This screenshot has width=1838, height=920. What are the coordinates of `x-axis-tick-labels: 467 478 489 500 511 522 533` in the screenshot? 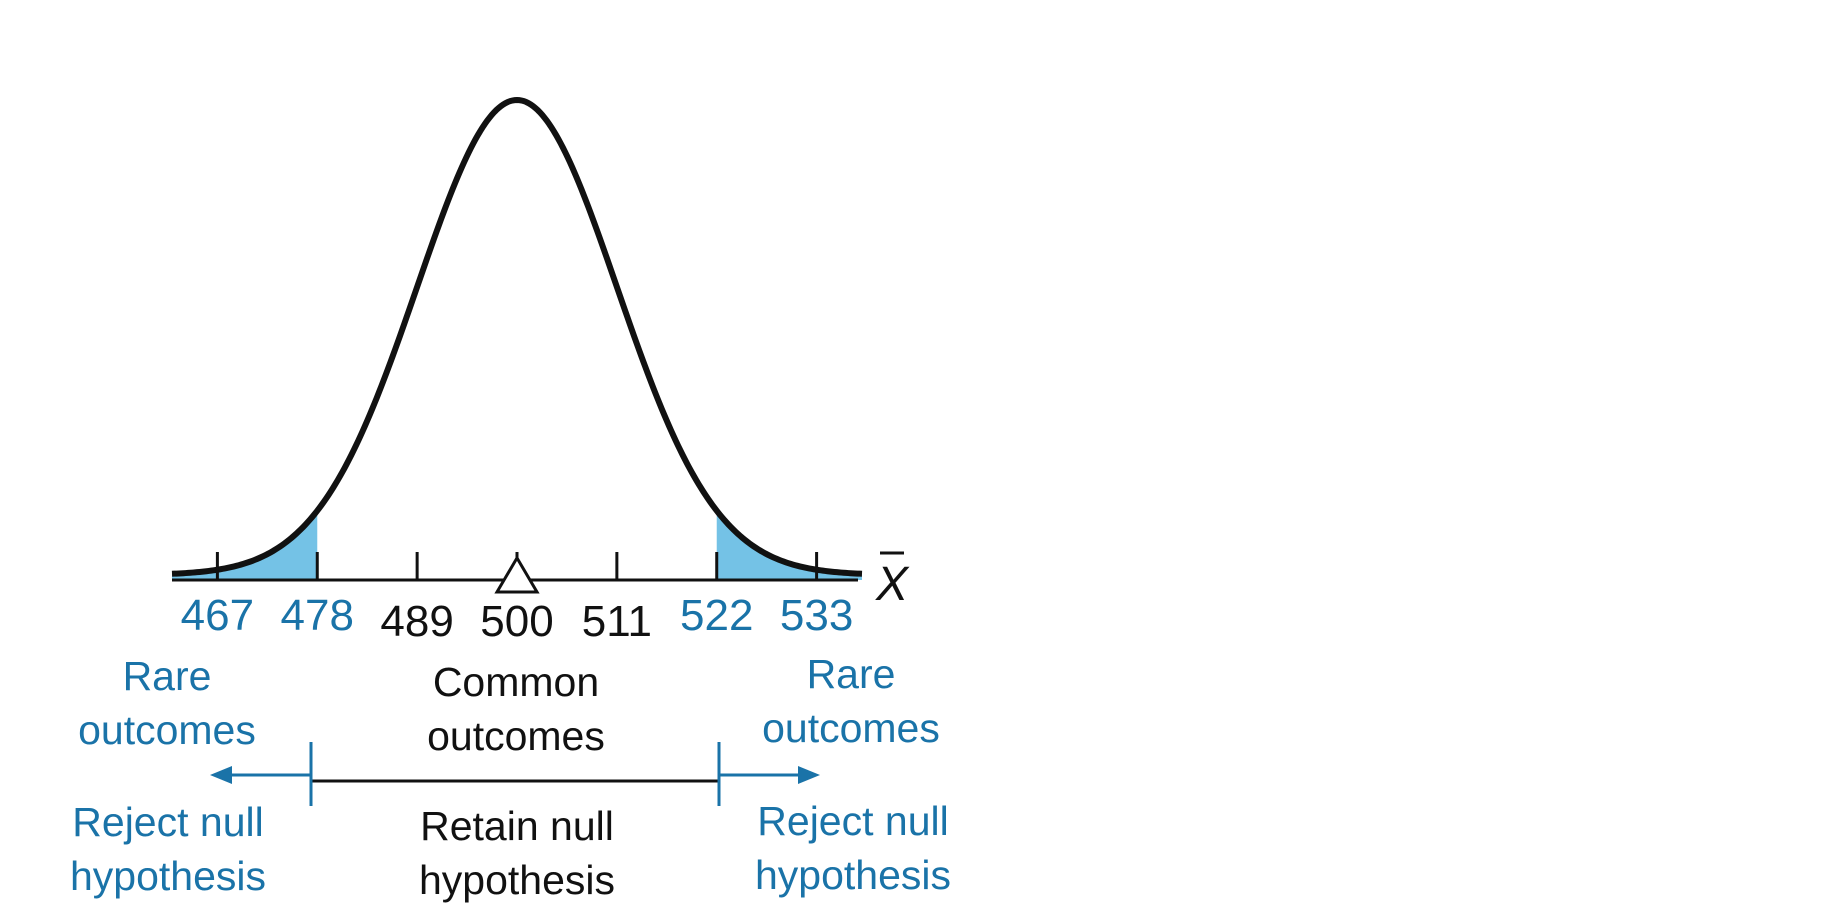 It's located at (517, 618).